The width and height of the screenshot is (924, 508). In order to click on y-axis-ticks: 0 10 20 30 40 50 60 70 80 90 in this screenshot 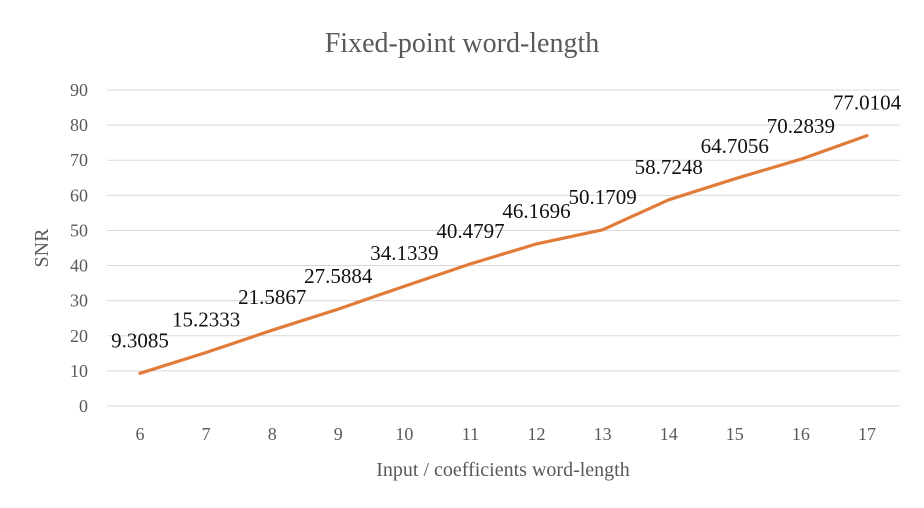, I will do `click(79, 248)`.